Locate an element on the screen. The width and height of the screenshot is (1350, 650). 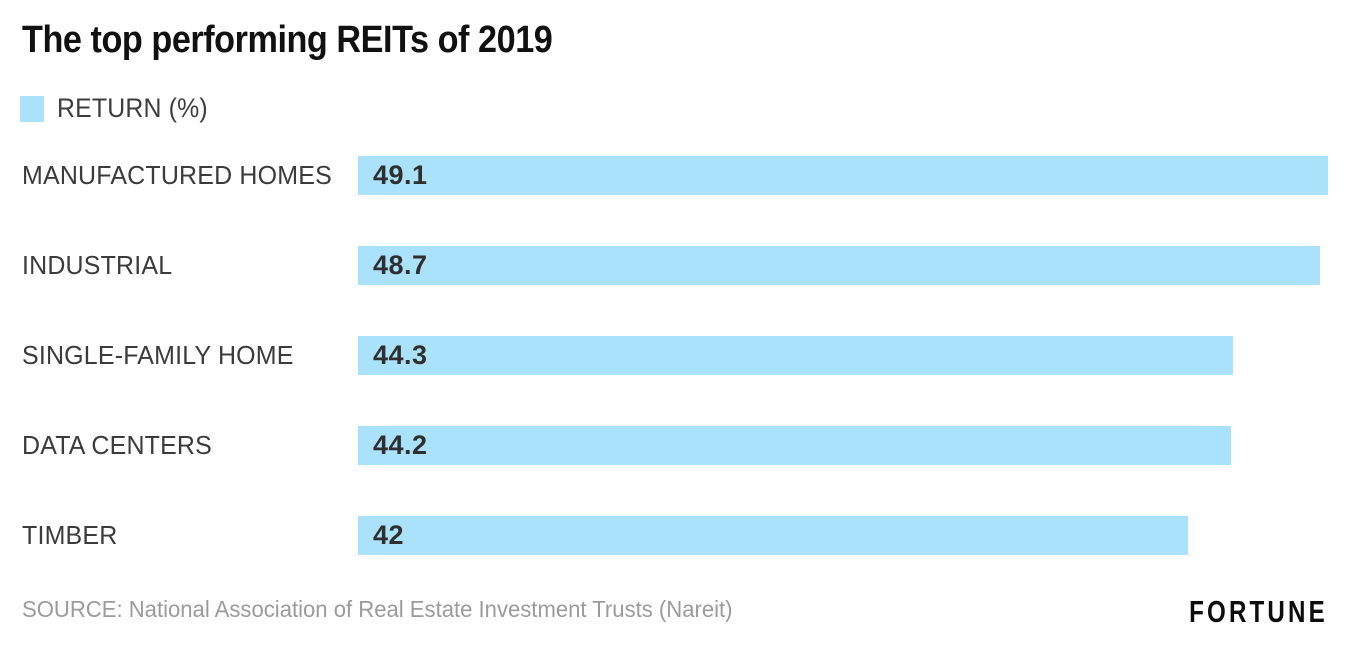
bar-category-label: INDUSTRIAL is located at coordinates (97, 265).